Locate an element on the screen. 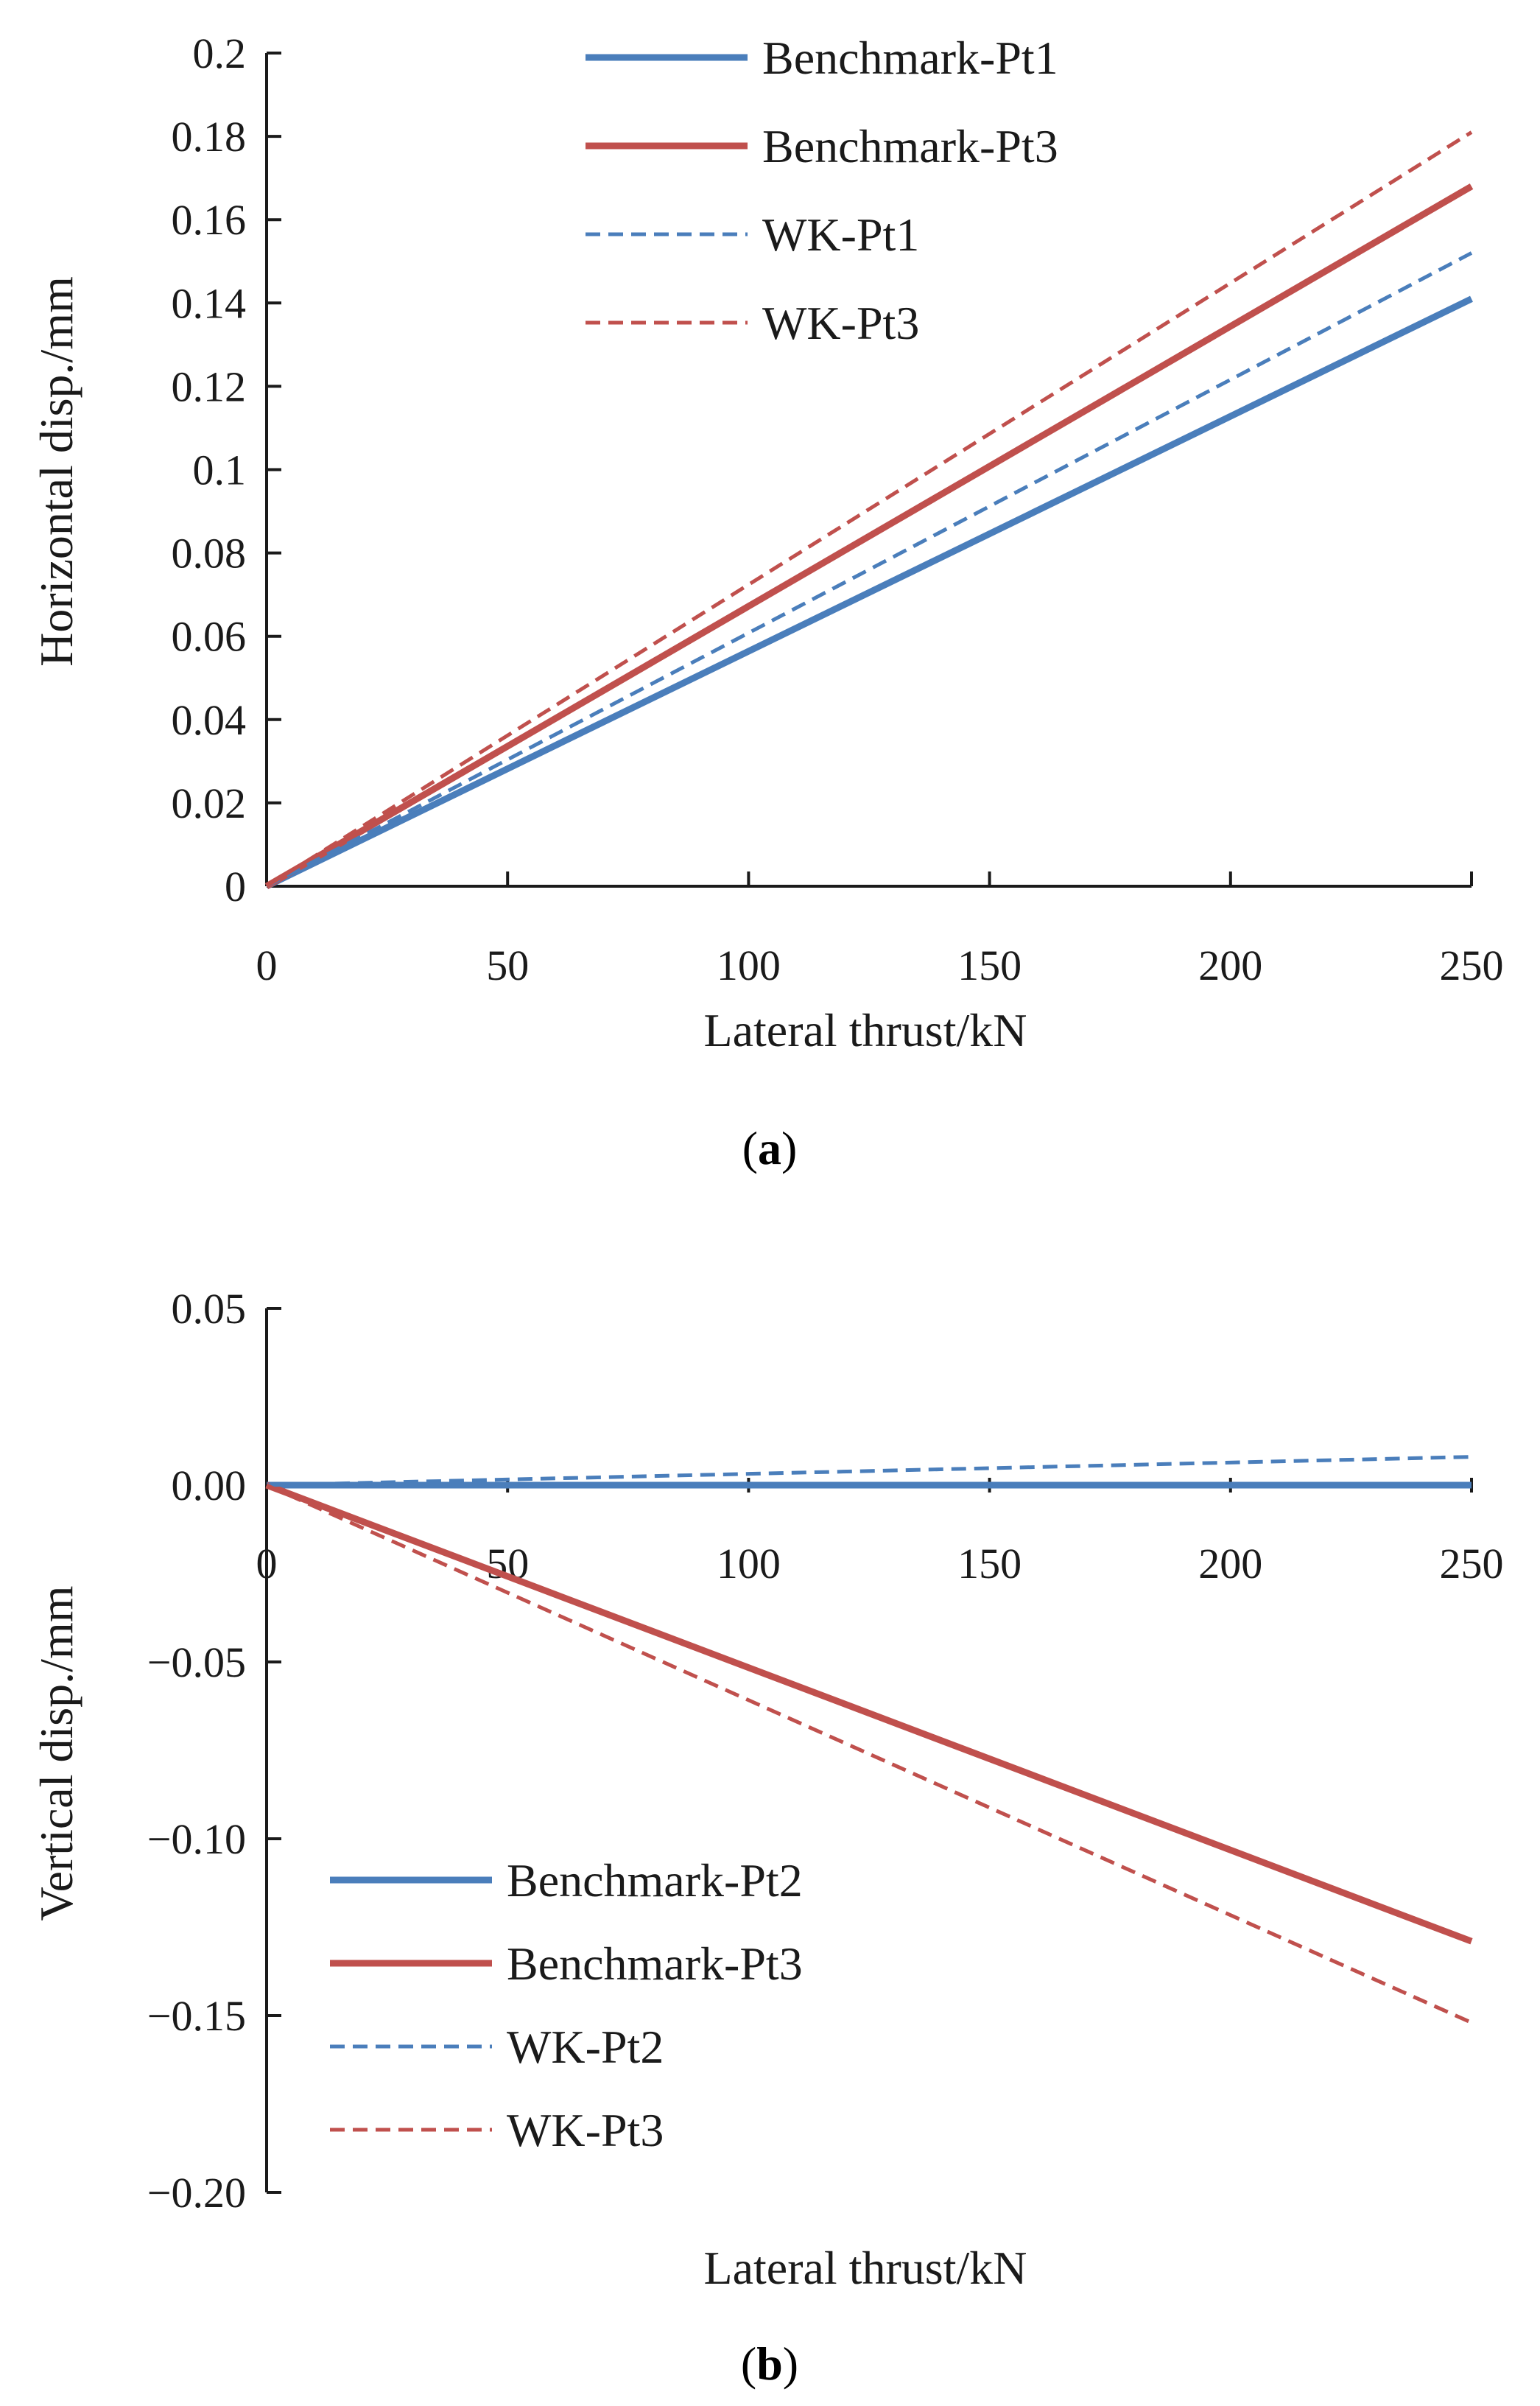 This screenshot has width=1540, height=2406. y-axis-label-a: Horizontal disp./mm is located at coordinates (56, 471).